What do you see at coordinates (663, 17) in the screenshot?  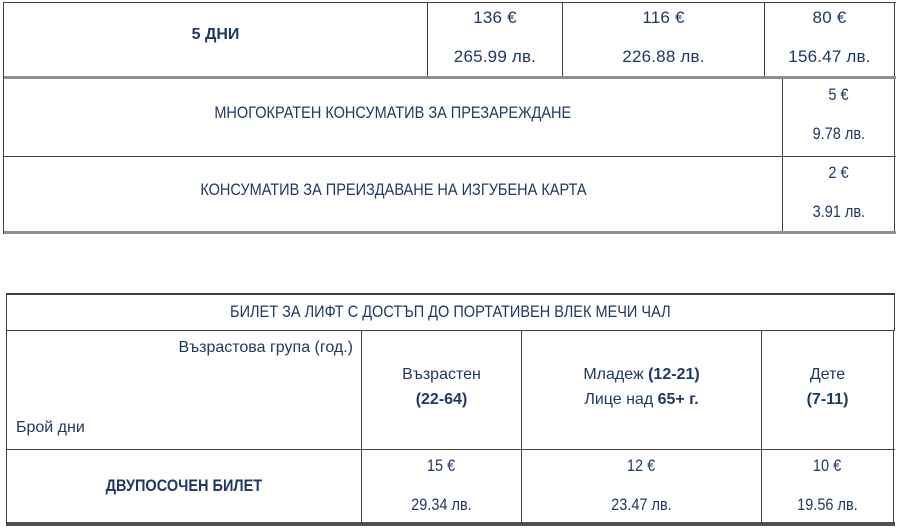 I see `price-eur: 116 €` at bounding box center [663, 17].